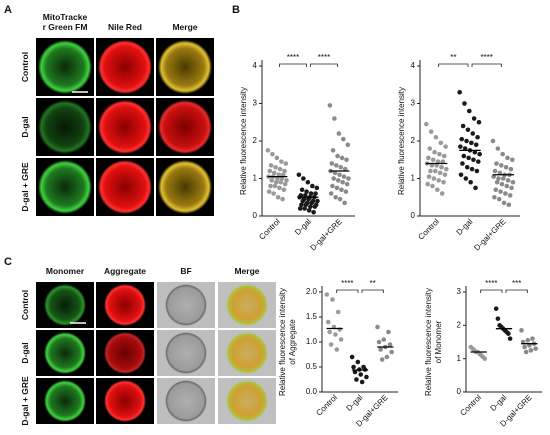  Describe the element at coordinates (413, 103) in the screenshot. I see `y-tick-label: 3` at that location.